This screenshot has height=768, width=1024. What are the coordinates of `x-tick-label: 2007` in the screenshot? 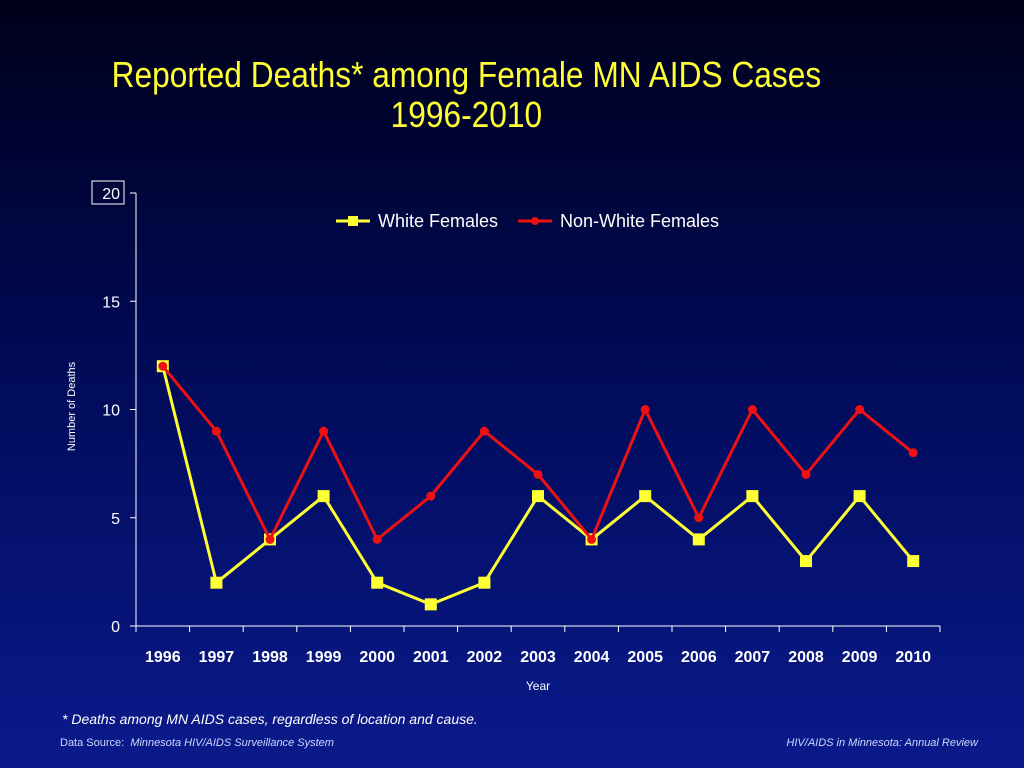 It's located at (753, 657).